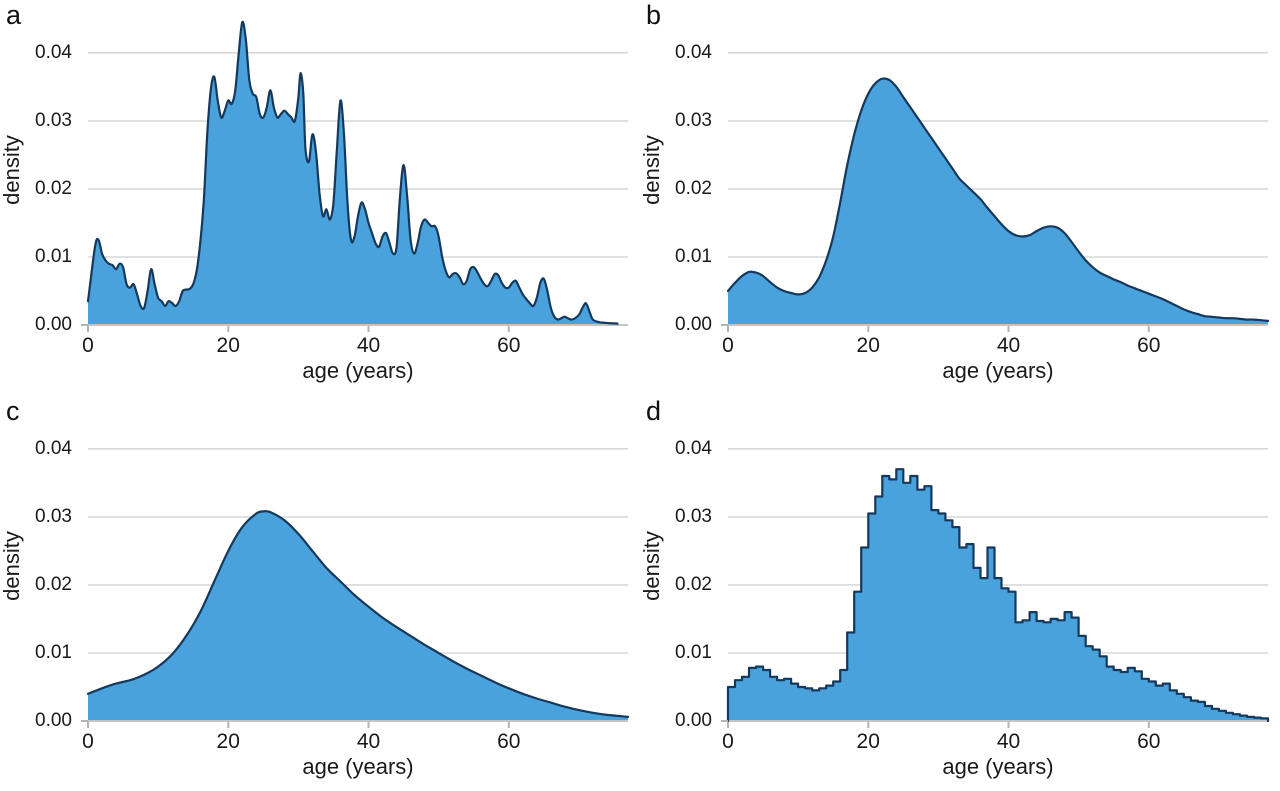 Image resolution: width=1280 pixels, height=791 pixels. I want to click on panel-letter-d: d, so click(654, 411).